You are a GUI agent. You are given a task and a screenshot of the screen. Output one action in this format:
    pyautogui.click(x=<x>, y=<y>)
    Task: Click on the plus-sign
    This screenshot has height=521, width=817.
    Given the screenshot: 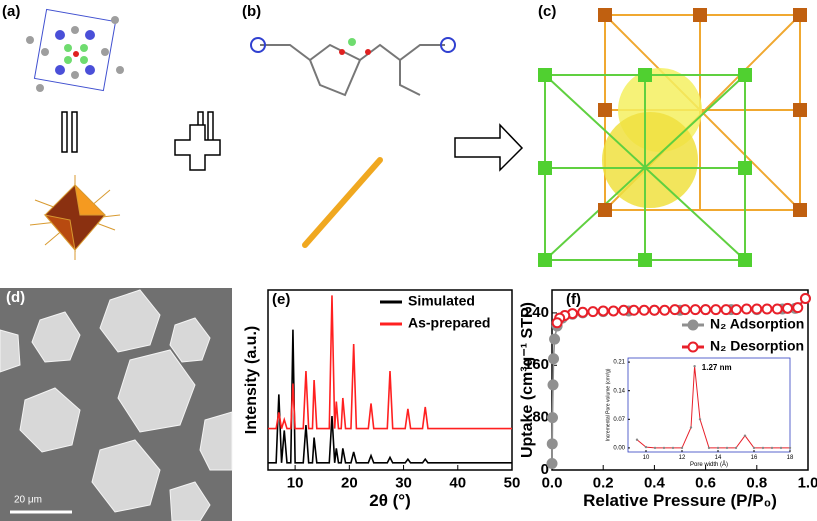 What is the action you would take?
    pyautogui.click(x=197, y=147)
    